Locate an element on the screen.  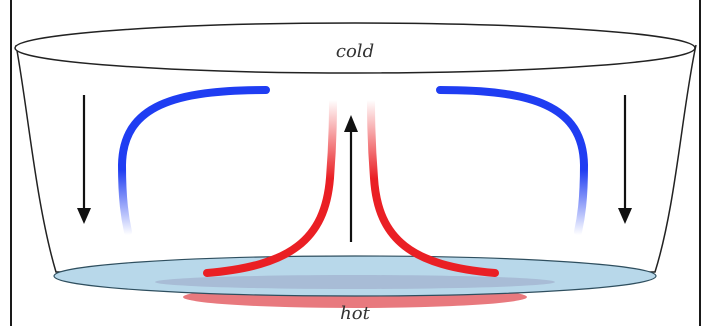
down-arrow-left-icon is located at coordinates (84, 159).